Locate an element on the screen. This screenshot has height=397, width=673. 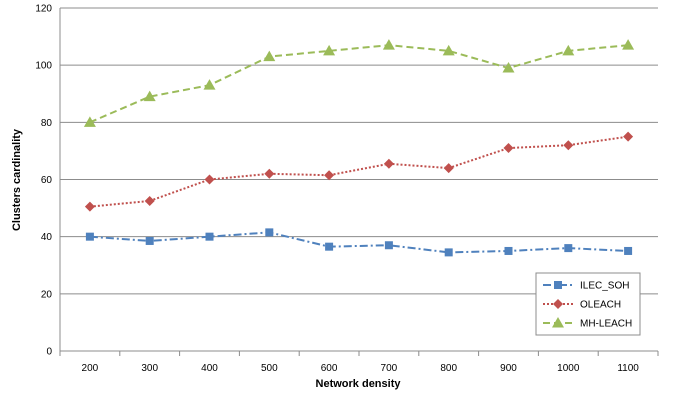
y-tick-label: 80 is located at coordinates (47, 123).